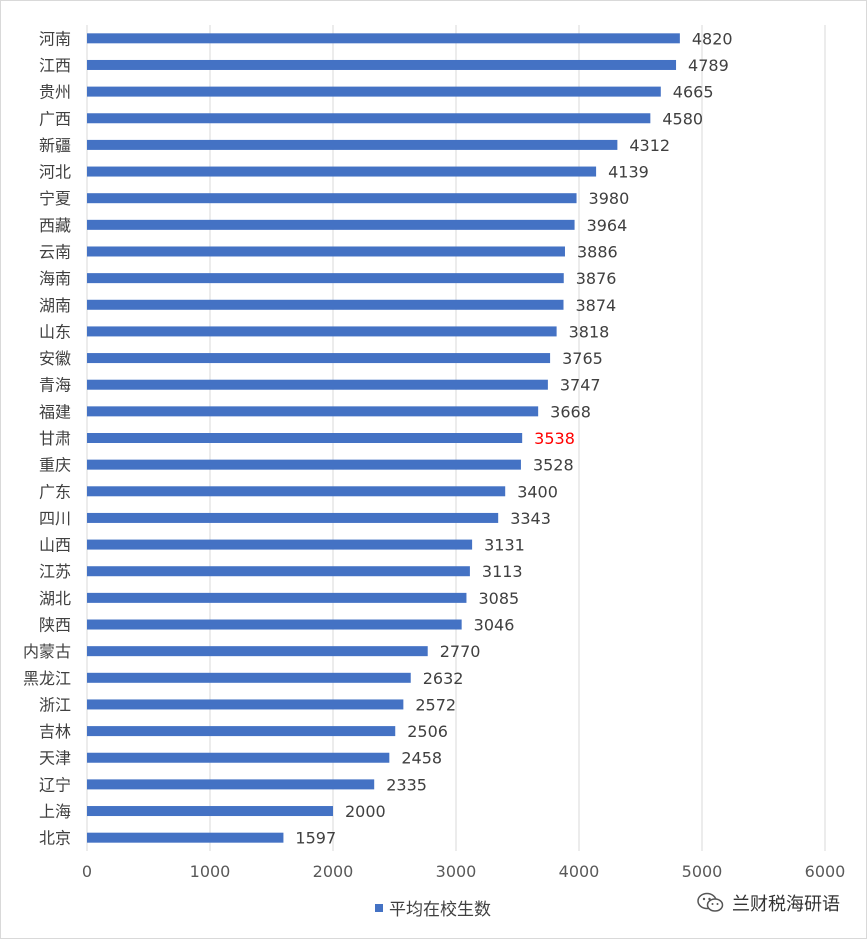 The image size is (867, 943). I want to click on category-label: 甘肃, so click(55, 438).